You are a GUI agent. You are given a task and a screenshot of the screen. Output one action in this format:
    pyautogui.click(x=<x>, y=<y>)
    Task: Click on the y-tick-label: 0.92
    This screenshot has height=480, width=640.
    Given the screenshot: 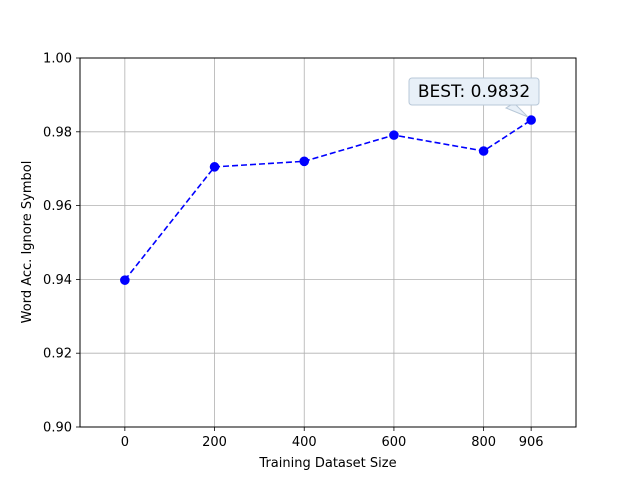 What is the action you would take?
    pyautogui.click(x=57, y=354)
    